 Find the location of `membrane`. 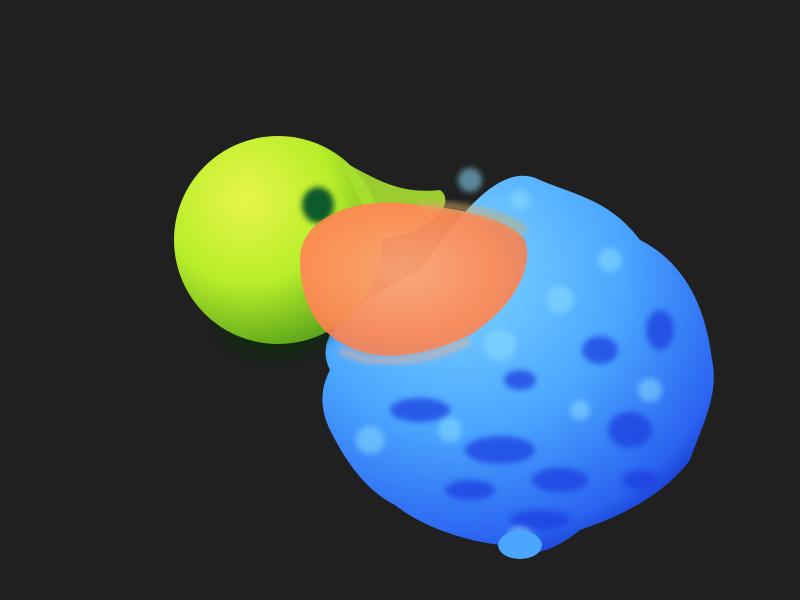

membrane is located at coordinates (414, 282).